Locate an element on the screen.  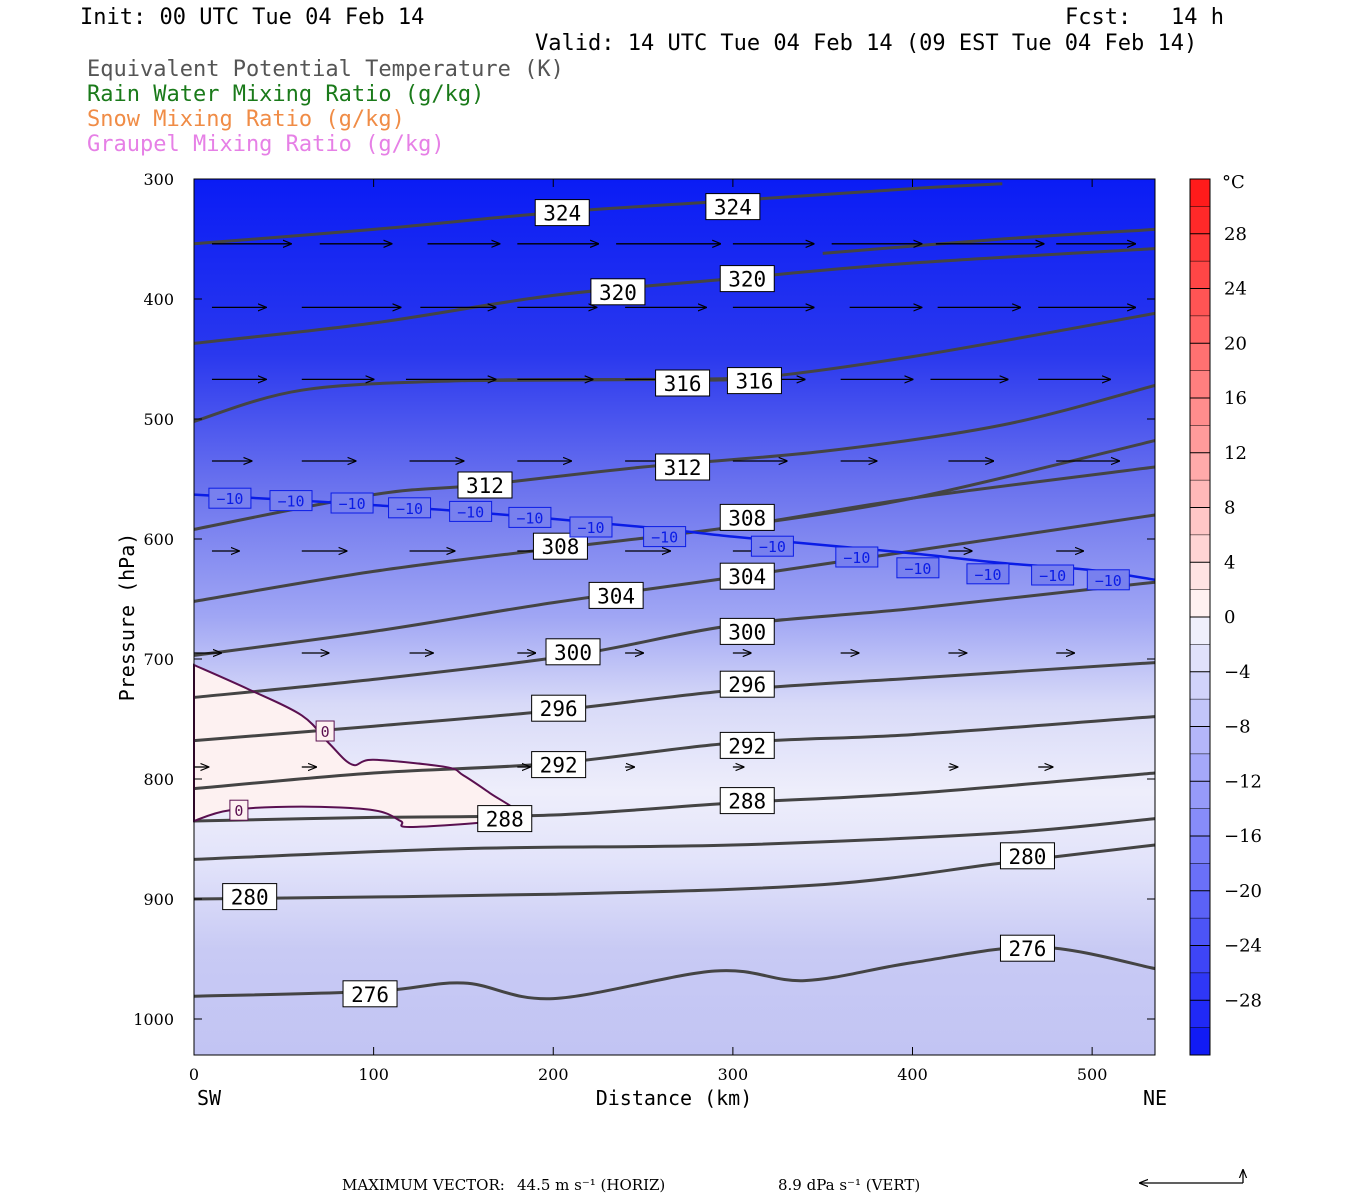
theta-e-label: 320 is located at coordinates (747, 280).